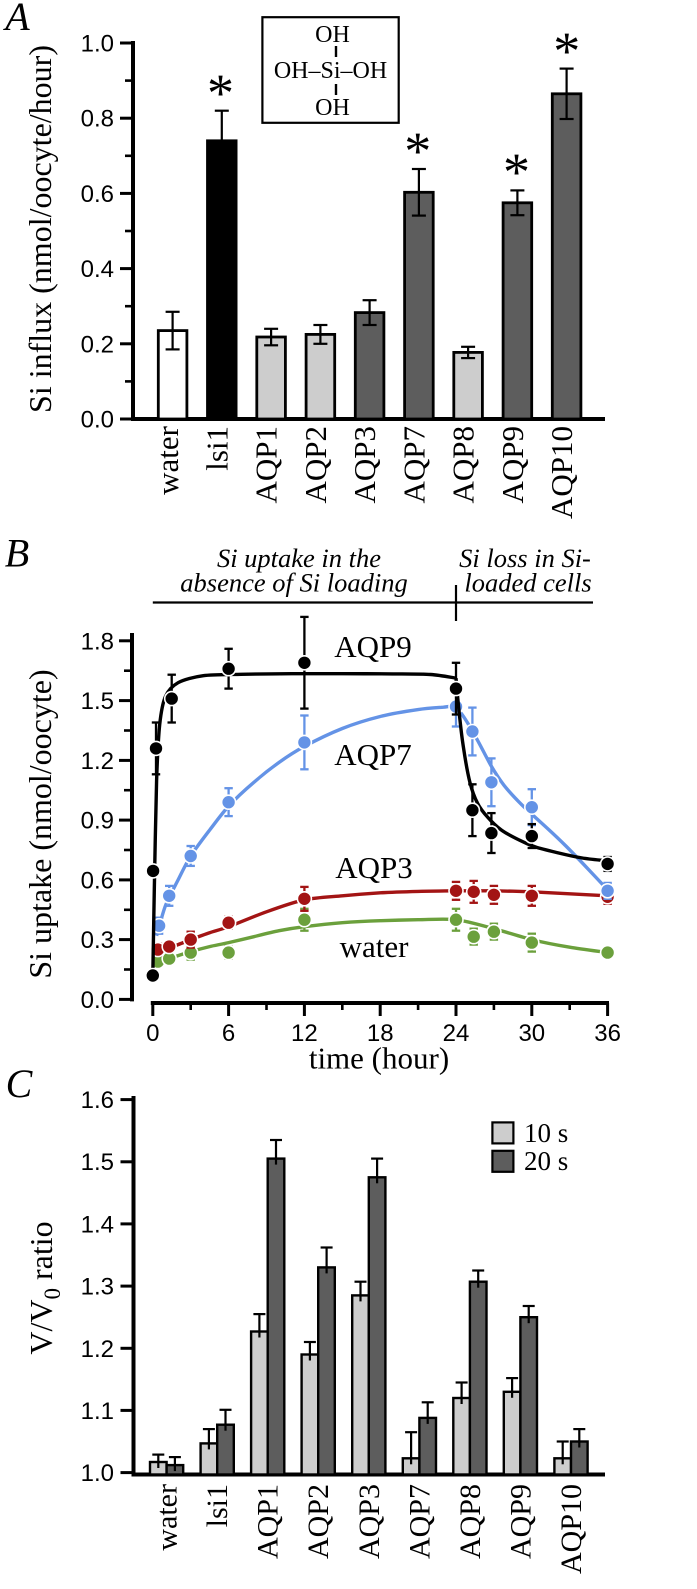 The image size is (697, 1589). I want to click on svg-text: 30, so click(531, 1033).